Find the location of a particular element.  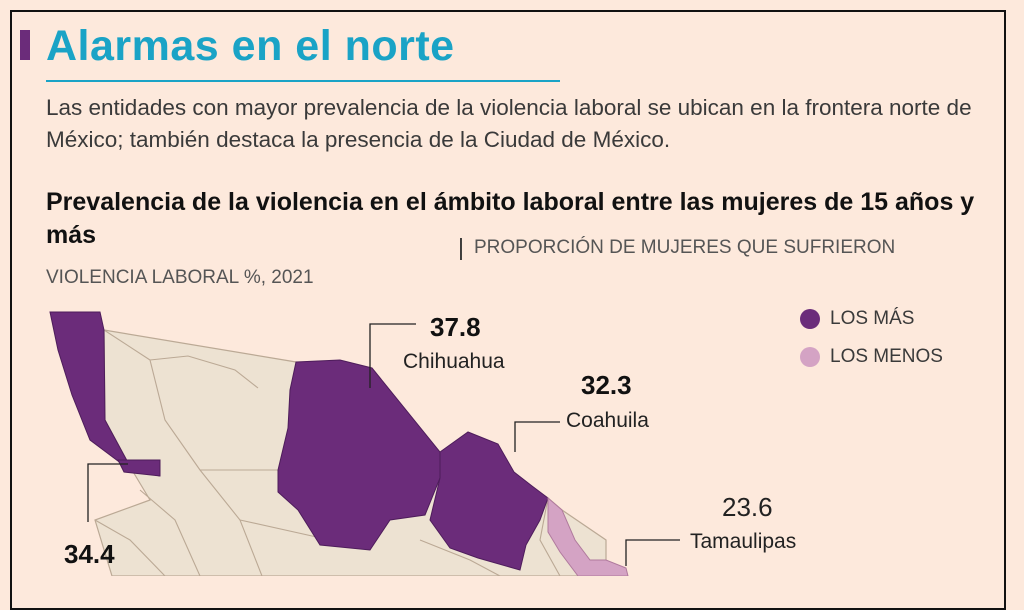

legend-least: LOS MENOS is located at coordinates (871, 357).